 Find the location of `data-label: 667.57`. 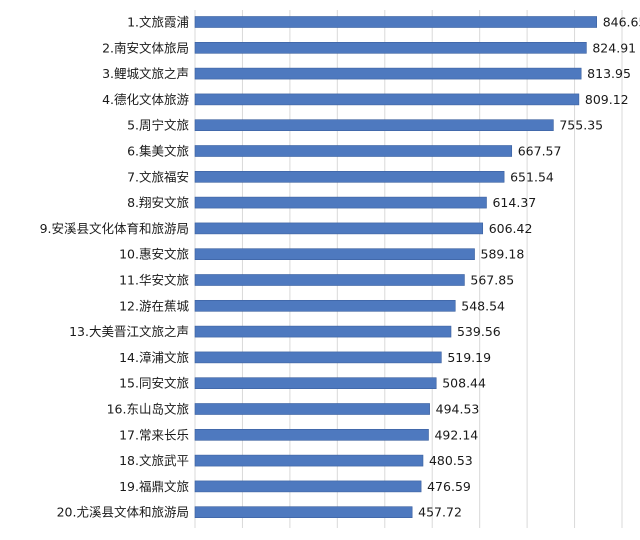

data-label: 667.57 is located at coordinates (540, 151).